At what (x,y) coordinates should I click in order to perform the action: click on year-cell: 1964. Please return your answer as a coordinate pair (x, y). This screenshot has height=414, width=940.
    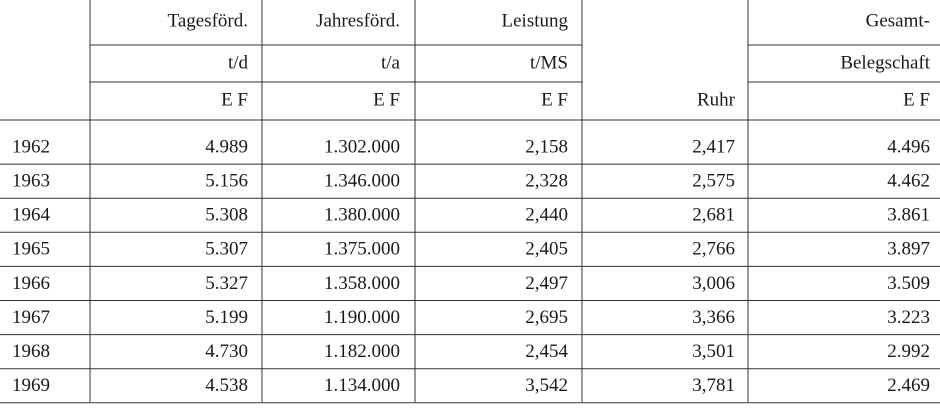
    Looking at the image, I should click on (31, 215).